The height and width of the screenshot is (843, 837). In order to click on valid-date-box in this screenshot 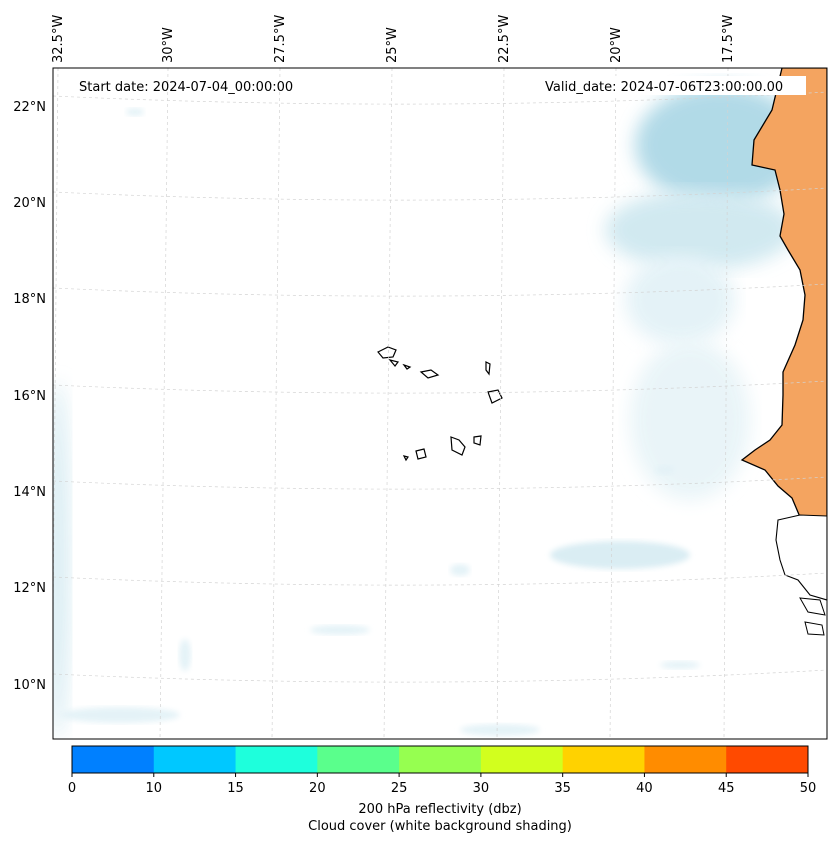, I will do `click(673, 85)`.